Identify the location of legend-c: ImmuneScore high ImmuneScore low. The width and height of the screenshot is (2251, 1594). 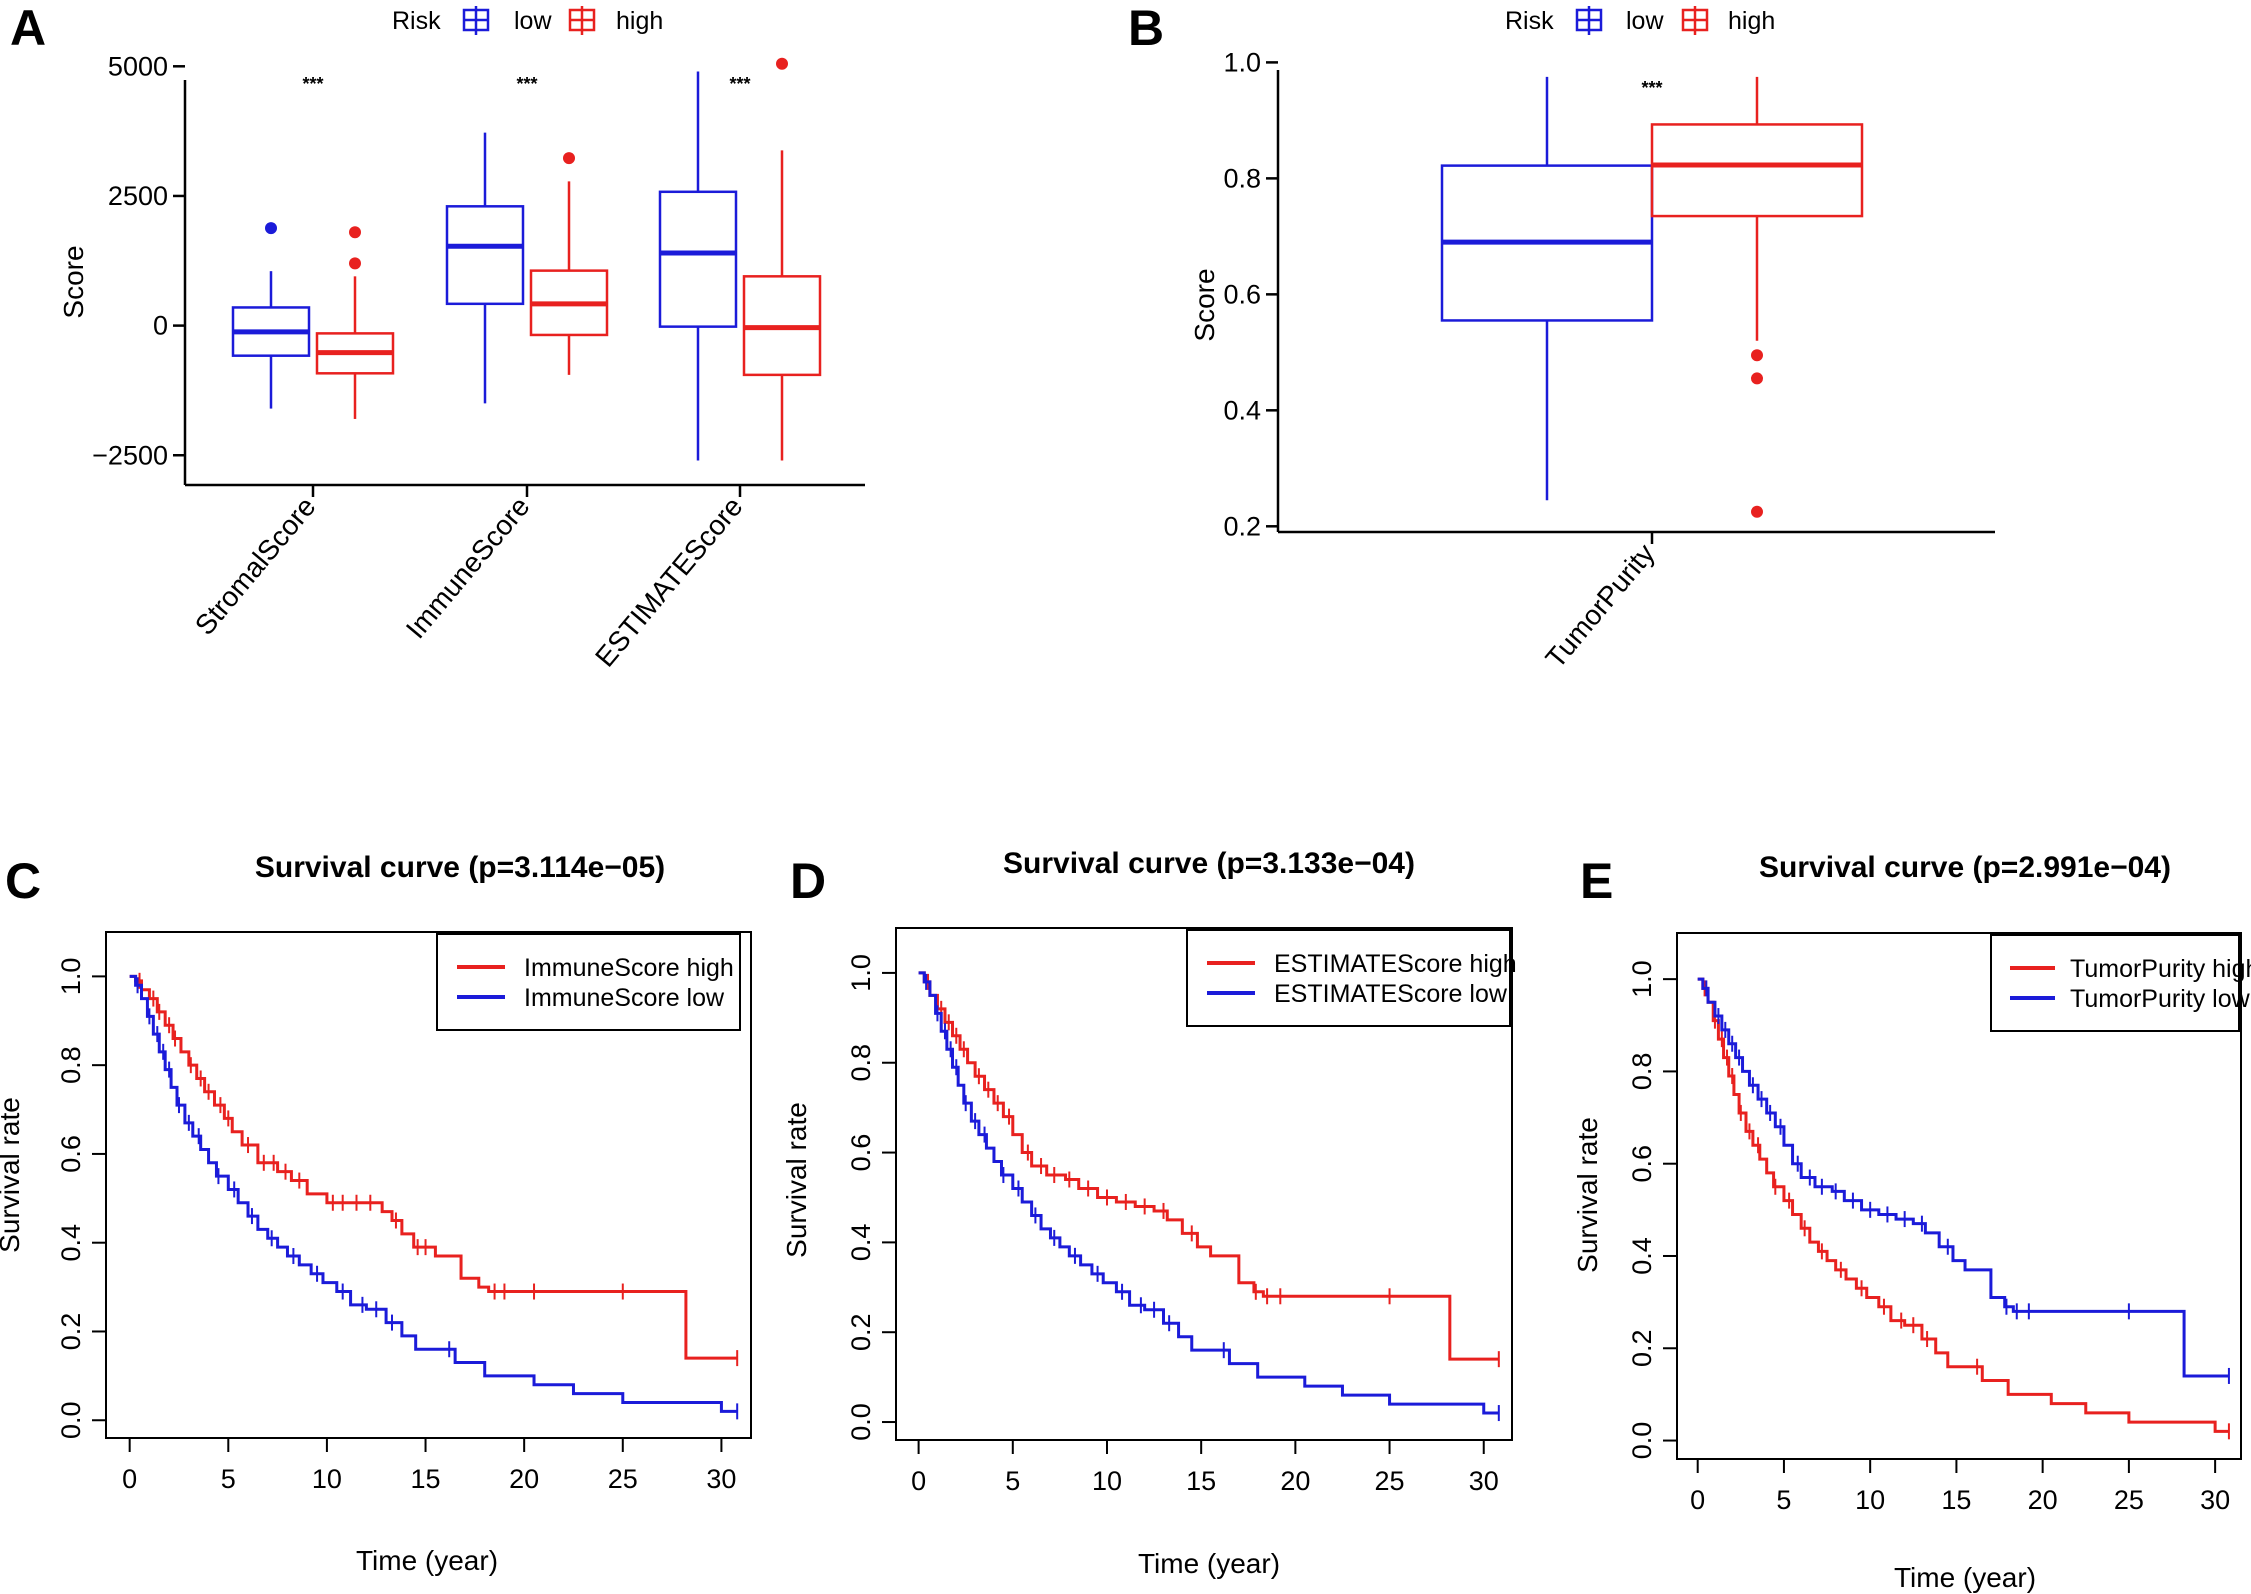
(588, 982).